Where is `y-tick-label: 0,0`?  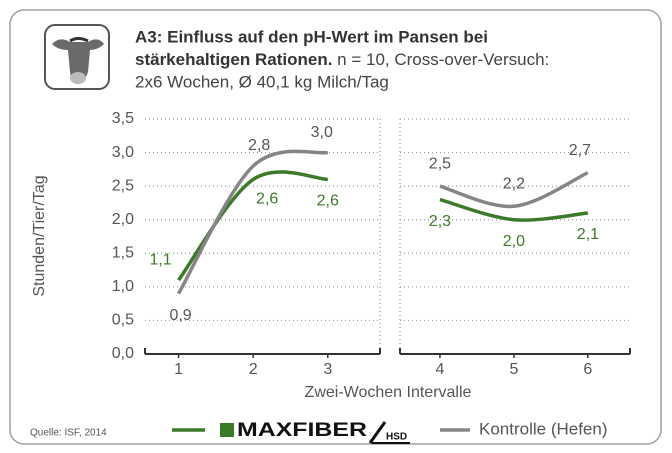
y-tick-label: 0,0 is located at coordinates (123, 353).